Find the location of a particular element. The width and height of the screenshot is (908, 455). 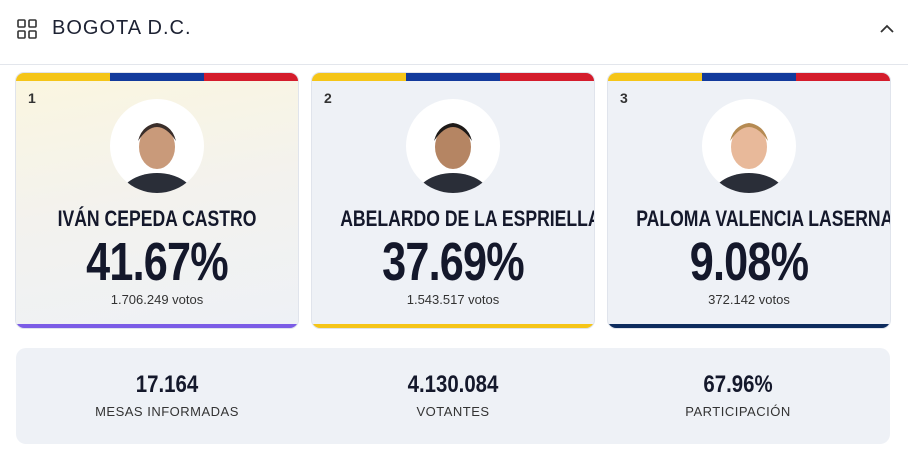

vote-count: 1.706.249 votos is located at coordinates (157, 299).